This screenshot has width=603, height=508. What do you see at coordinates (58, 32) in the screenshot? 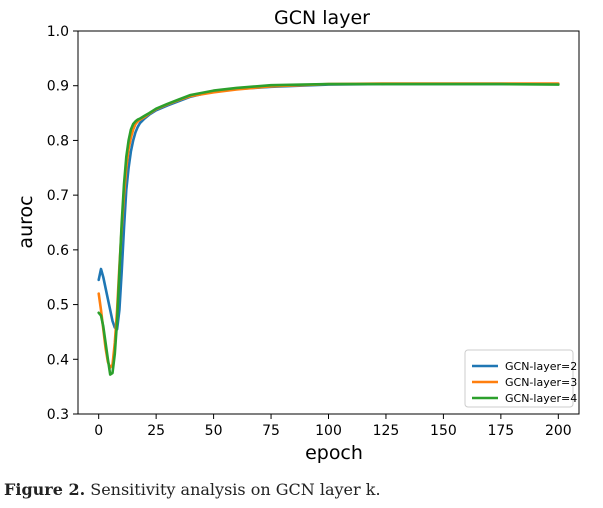
I see `y-tick-label: 1.0` at bounding box center [58, 32].